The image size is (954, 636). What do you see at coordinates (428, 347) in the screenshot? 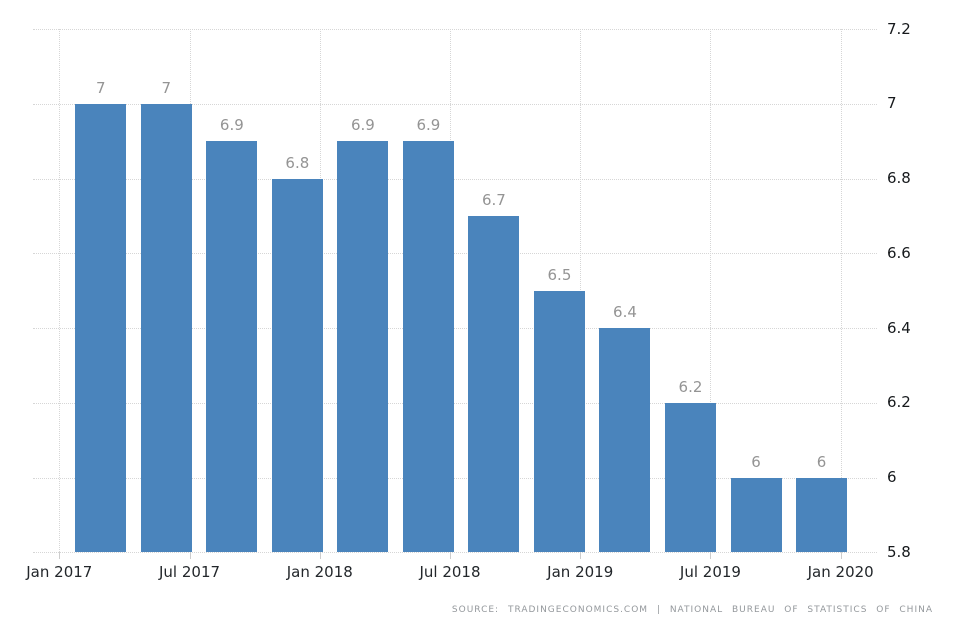
I see `bar-q2-2018` at bounding box center [428, 347].